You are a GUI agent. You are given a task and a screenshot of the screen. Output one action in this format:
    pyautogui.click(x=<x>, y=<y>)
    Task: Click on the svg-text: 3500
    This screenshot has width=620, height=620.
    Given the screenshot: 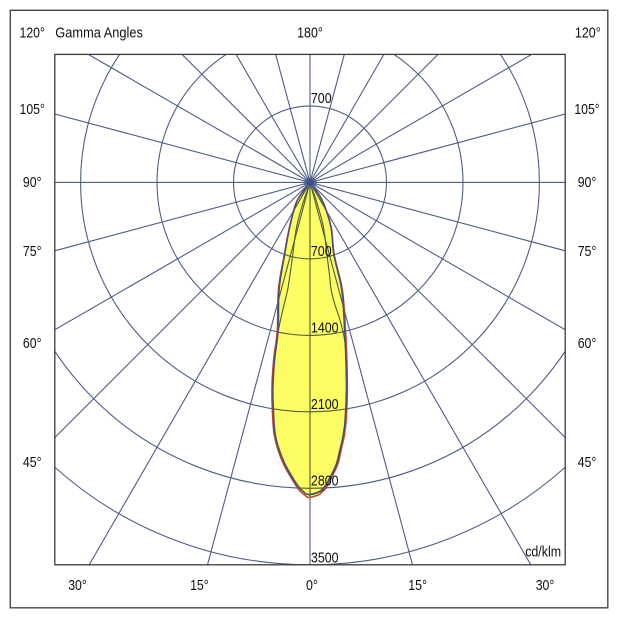 What is the action you would take?
    pyautogui.click(x=325, y=557)
    